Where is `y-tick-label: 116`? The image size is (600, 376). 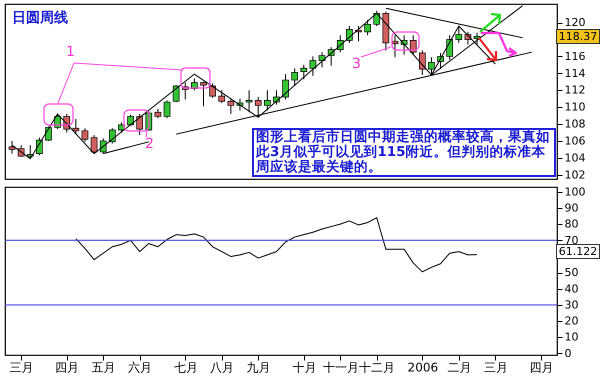
y-tick-label: 116 is located at coordinates (575, 56).